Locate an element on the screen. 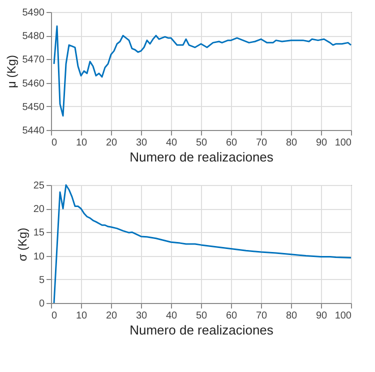 The image size is (375, 372). y-tick-label: 20 is located at coordinates (39, 210).